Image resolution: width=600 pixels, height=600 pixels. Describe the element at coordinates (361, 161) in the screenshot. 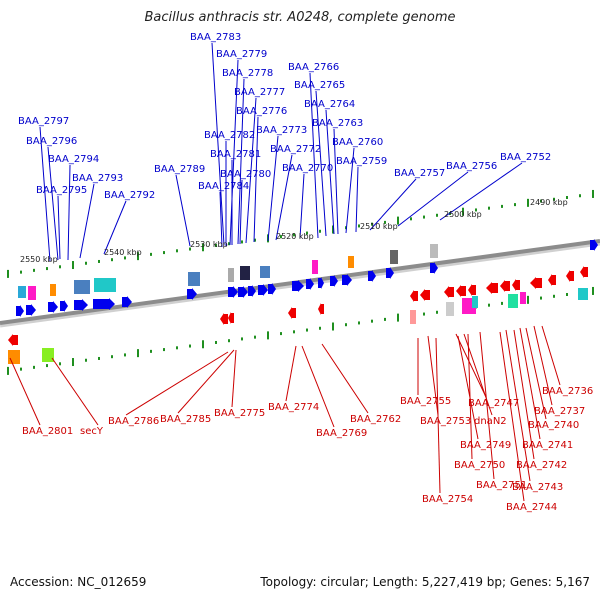

I see `forward-gene-label: BAA_2759` at that location.